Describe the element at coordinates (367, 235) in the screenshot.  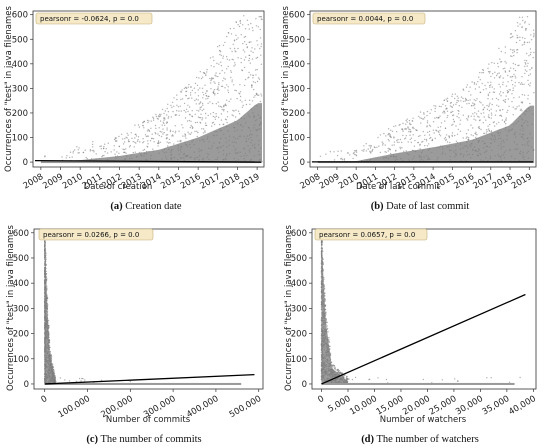
I see `annotation-text-d: pearsonr = 0.0657, p = 0.0` at that location.